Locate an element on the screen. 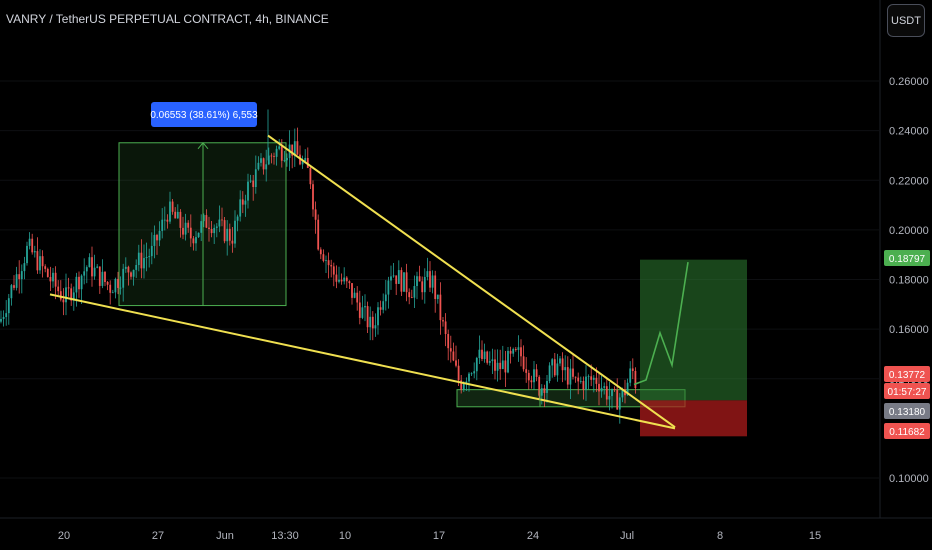  price-badge-text: 0.11682 is located at coordinates (907, 432).